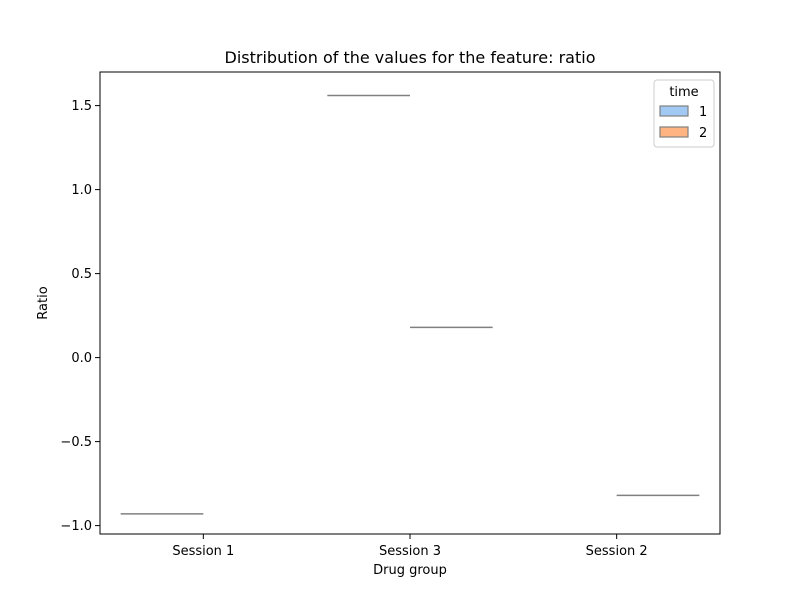 The height and width of the screenshot is (600, 800). What do you see at coordinates (80, 316) in the screenshot?
I see `y-axis: −1.0 −0.5 0.0 0.5 1.0 1.5` at bounding box center [80, 316].